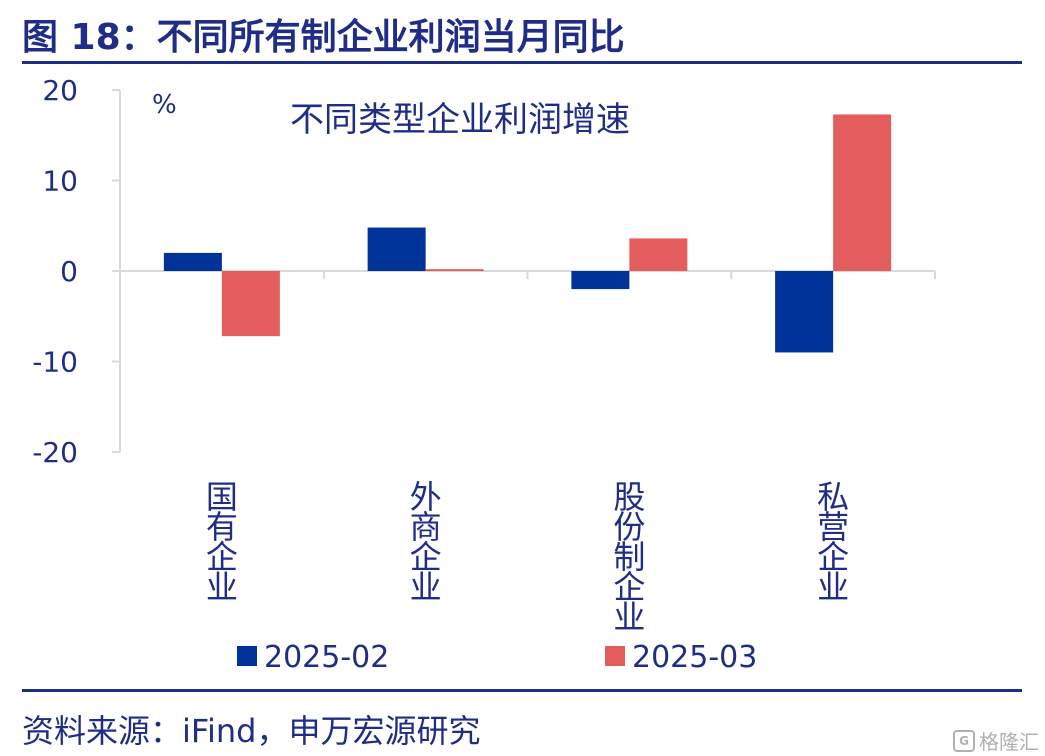 This screenshot has width=1045, height=756. I want to click on y-tick-labels: 20 10 0 -10 -20, so click(55, 271).